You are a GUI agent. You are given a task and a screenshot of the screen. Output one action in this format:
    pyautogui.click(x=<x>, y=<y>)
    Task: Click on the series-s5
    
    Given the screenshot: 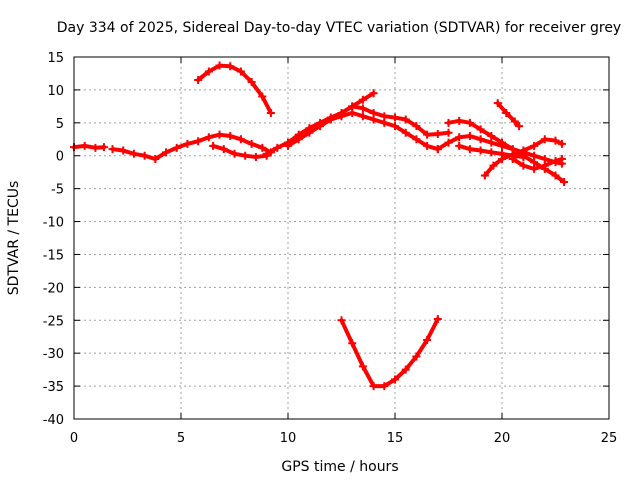 What is the action you would take?
    pyautogui.click(x=363, y=131)
    